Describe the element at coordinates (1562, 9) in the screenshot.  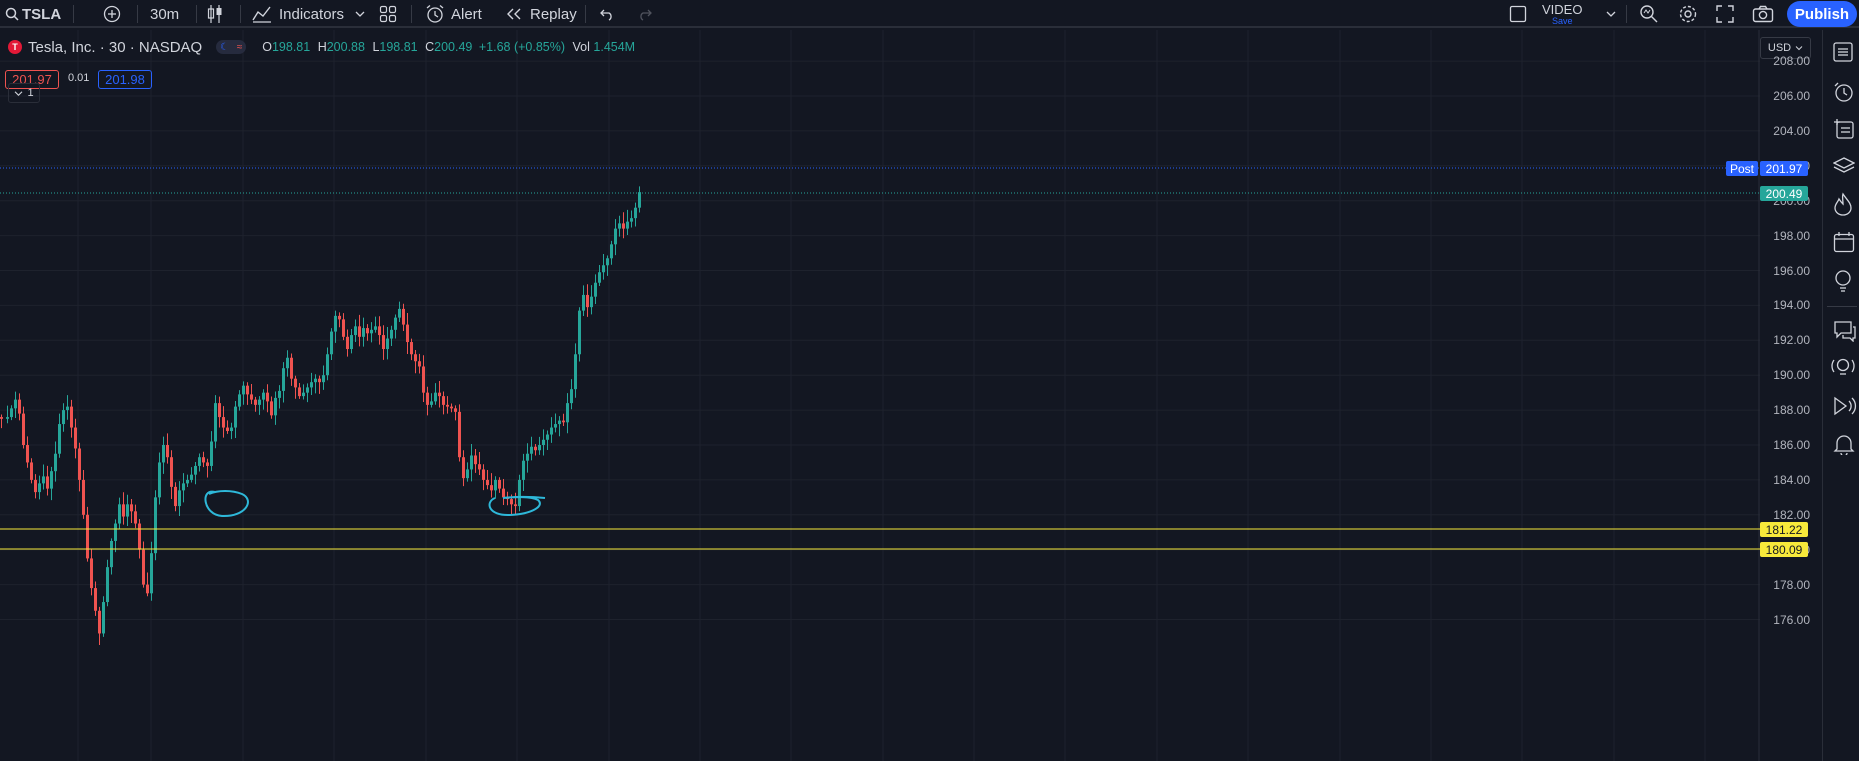
I see `video-label: VIDEO` at that location.